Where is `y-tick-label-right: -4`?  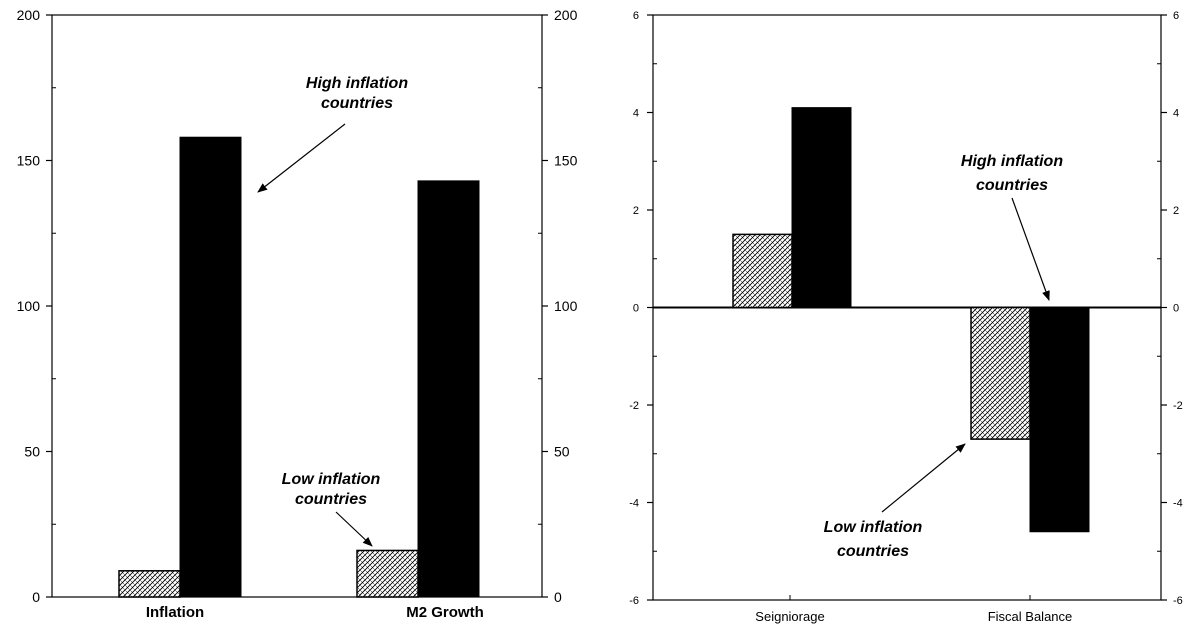
y-tick-label-right: -4 is located at coordinates (1178, 504).